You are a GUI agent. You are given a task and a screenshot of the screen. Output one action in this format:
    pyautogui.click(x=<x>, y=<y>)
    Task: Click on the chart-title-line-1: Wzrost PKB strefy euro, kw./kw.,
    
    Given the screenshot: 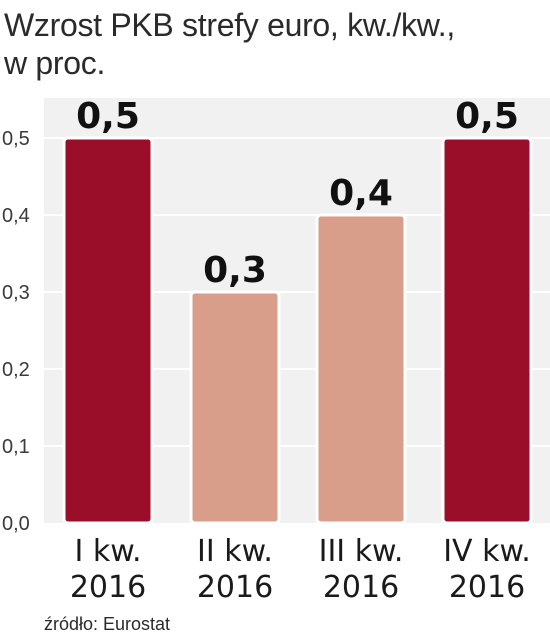 What is the action you would take?
    pyautogui.click(x=229, y=25)
    